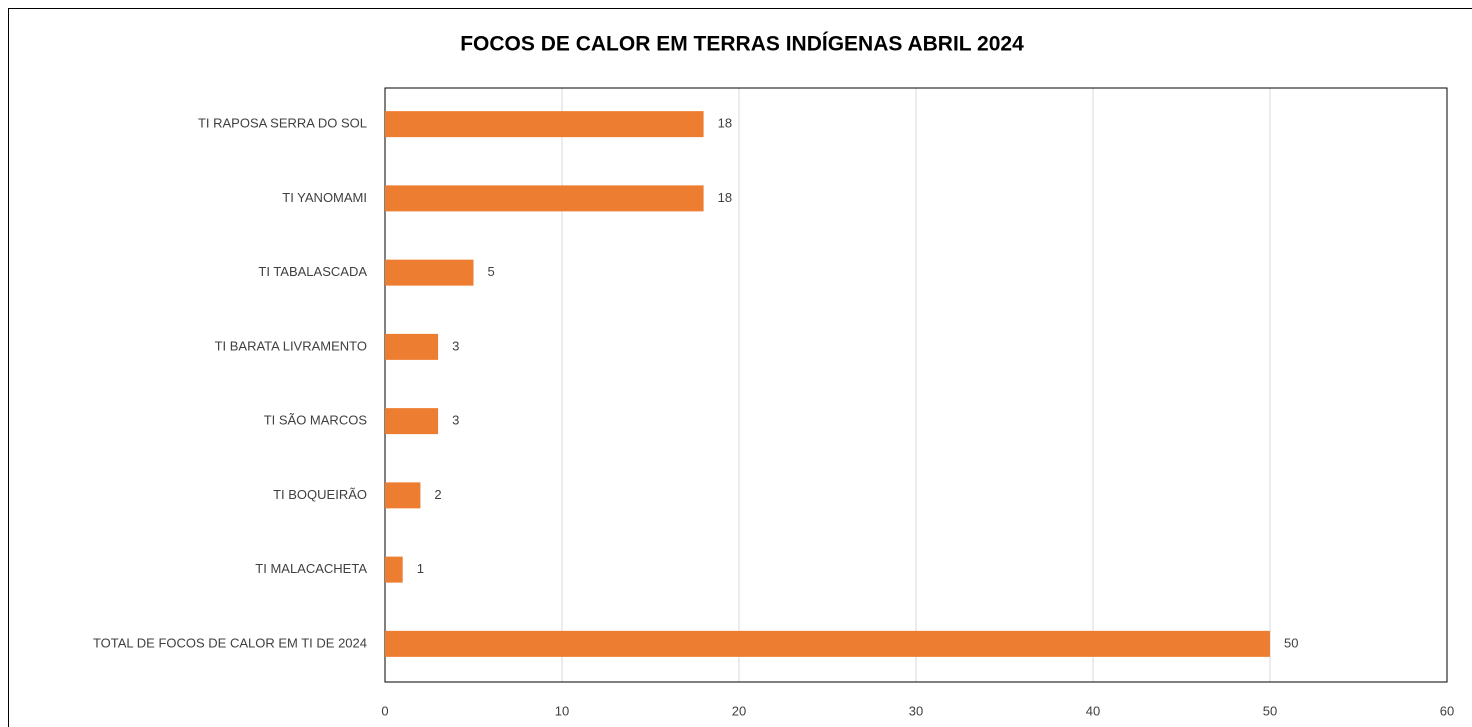 Image resolution: width=1472 pixels, height=727 pixels. What do you see at coordinates (291, 345) in the screenshot?
I see `y-tick-label: TI BARATA LIVRAMENTO` at bounding box center [291, 345].